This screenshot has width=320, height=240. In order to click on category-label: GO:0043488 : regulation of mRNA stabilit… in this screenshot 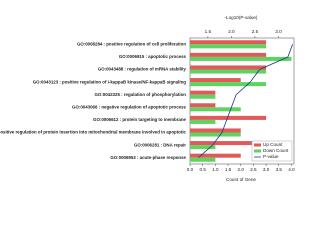, I will do `click(142, 69)`.